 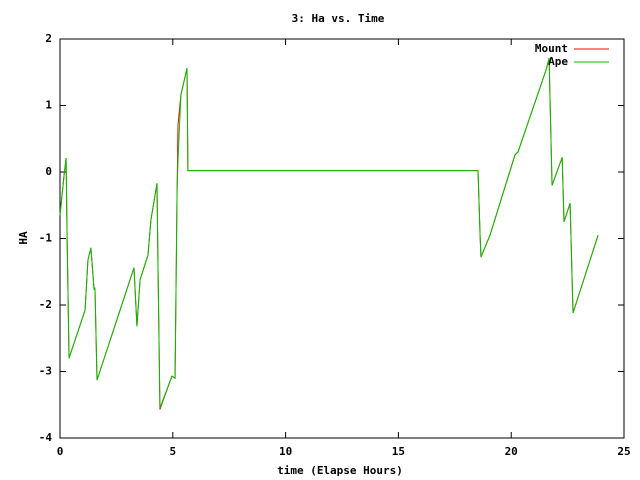 What do you see at coordinates (60, 451) in the screenshot?
I see `x-tick-label: 0` at bounding box center [60, 451].